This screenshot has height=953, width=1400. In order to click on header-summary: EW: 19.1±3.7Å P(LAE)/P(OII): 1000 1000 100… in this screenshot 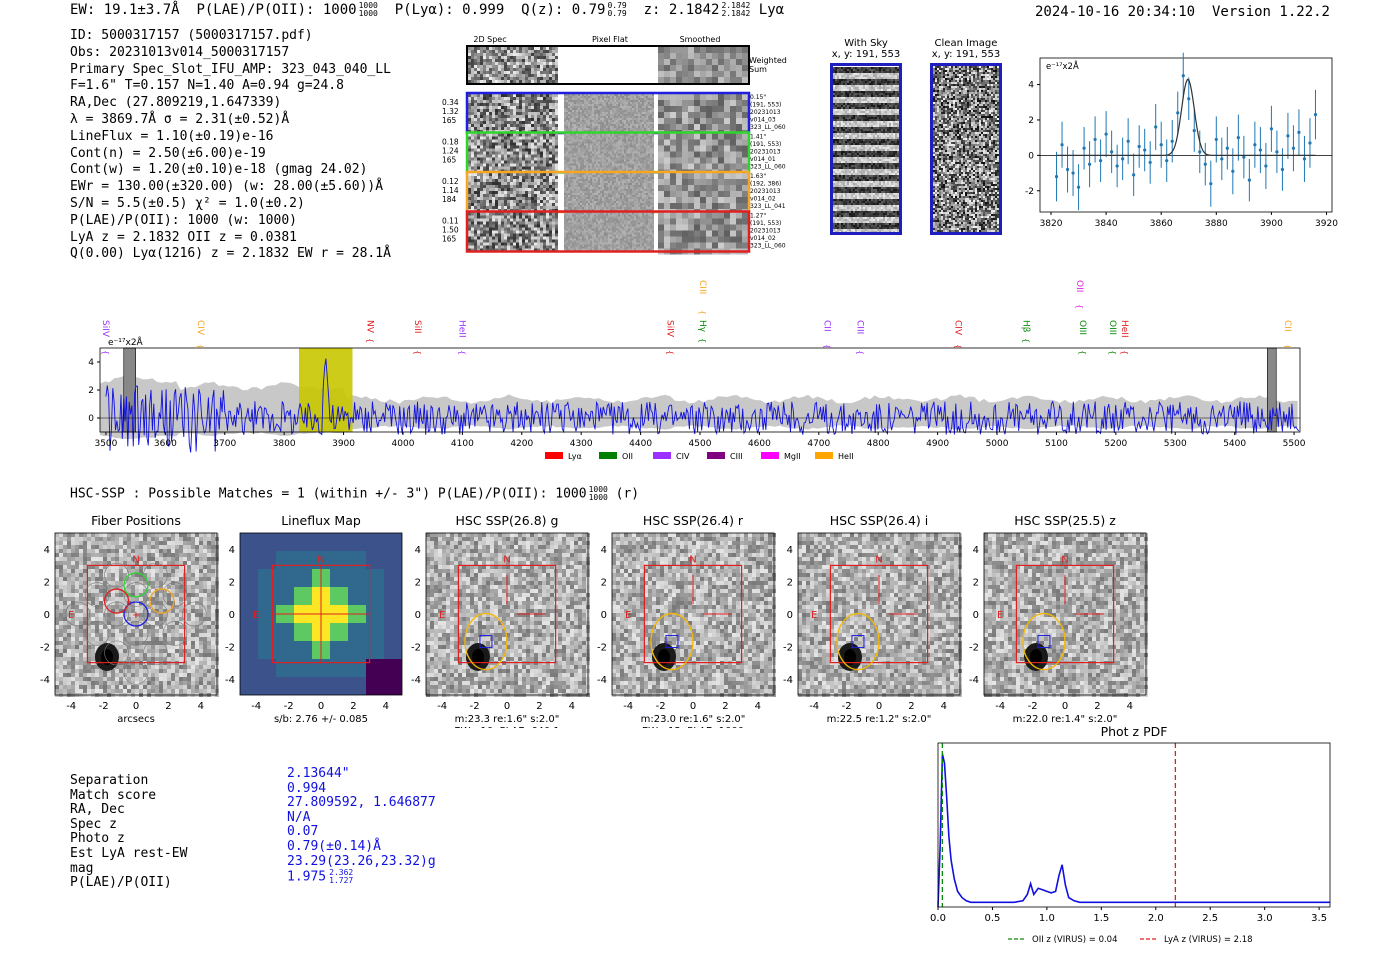, I will do `click(427, 10)`.